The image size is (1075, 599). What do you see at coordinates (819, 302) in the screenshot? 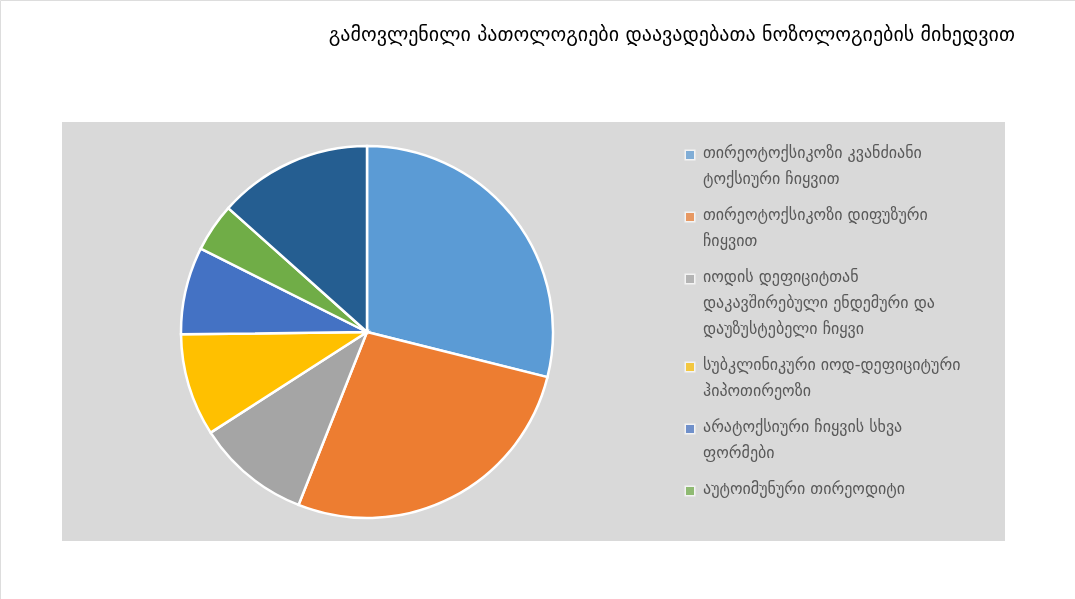
I see `legend-label: იოდის დეფიციტთან დაკავშირებული ენდემური და დაუზუსტებელი ჩიყვი` at bounding box center [819, 302].